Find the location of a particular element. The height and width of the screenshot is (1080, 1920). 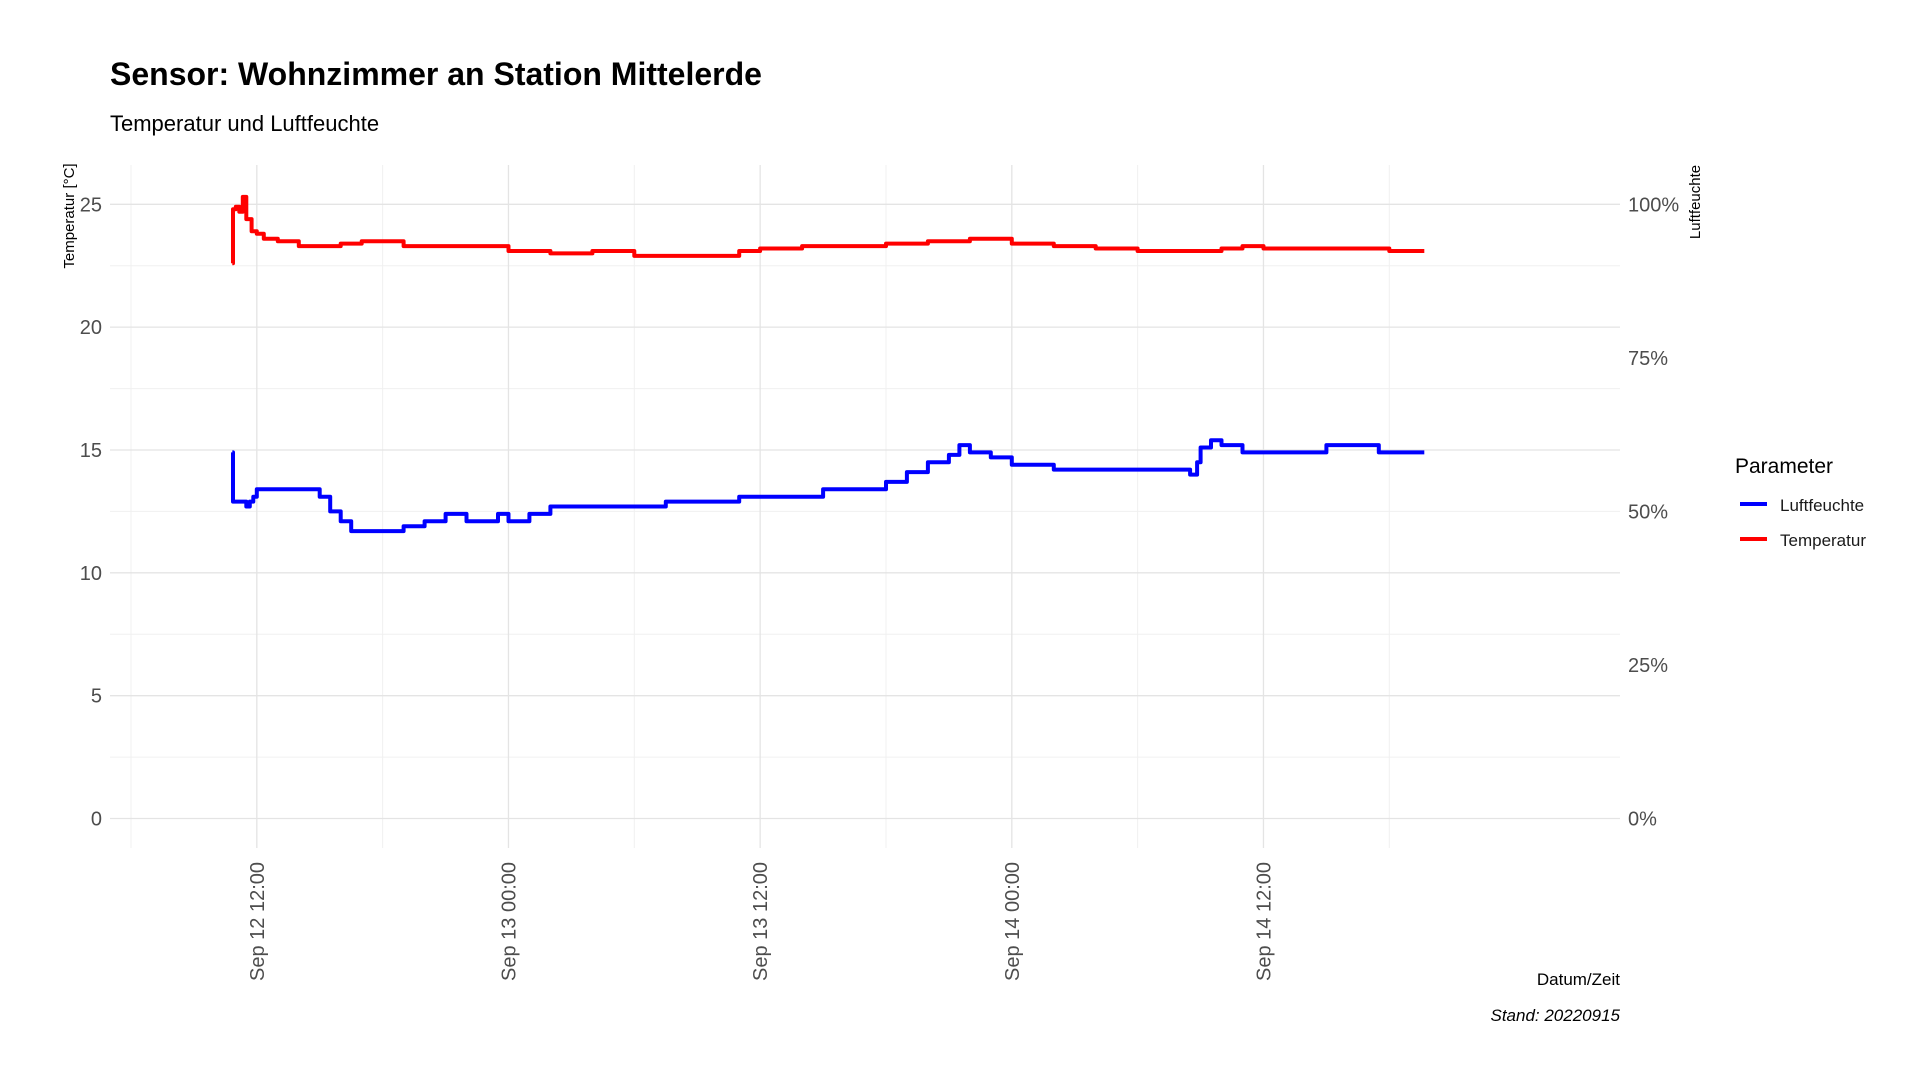

series-line-luftfeuchte is located at coordinates (828, 486).